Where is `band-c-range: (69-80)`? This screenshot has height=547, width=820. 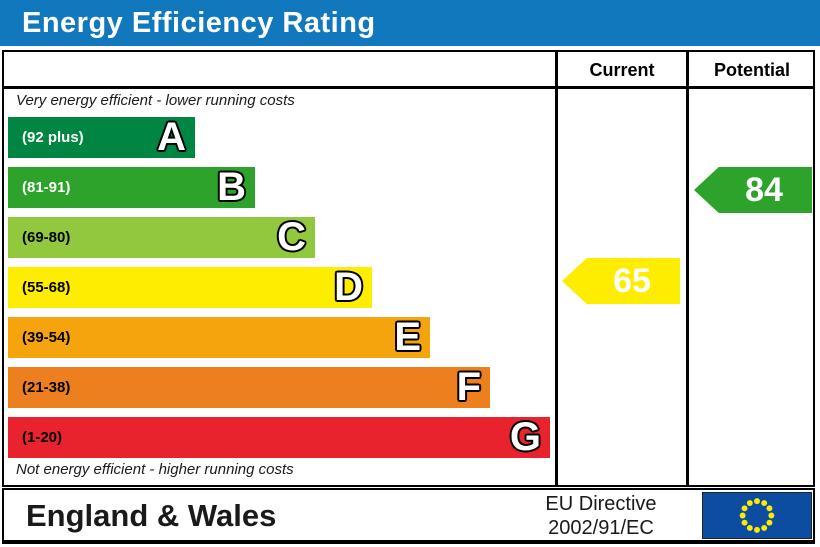
band-c-range: (69-80) is located at coordinates (46, 237).